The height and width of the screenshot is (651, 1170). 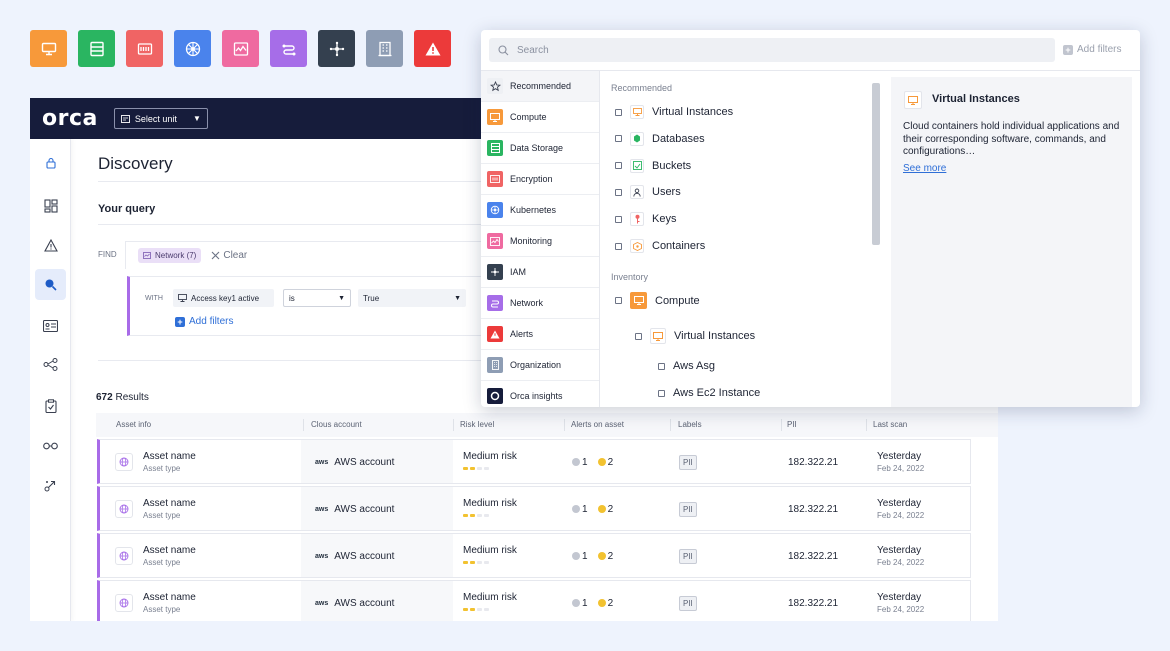 What do you see at coordinates (899, 597) in the screenshot?
I see `last-scan: Yesterday` at bounding box center [899, 597].